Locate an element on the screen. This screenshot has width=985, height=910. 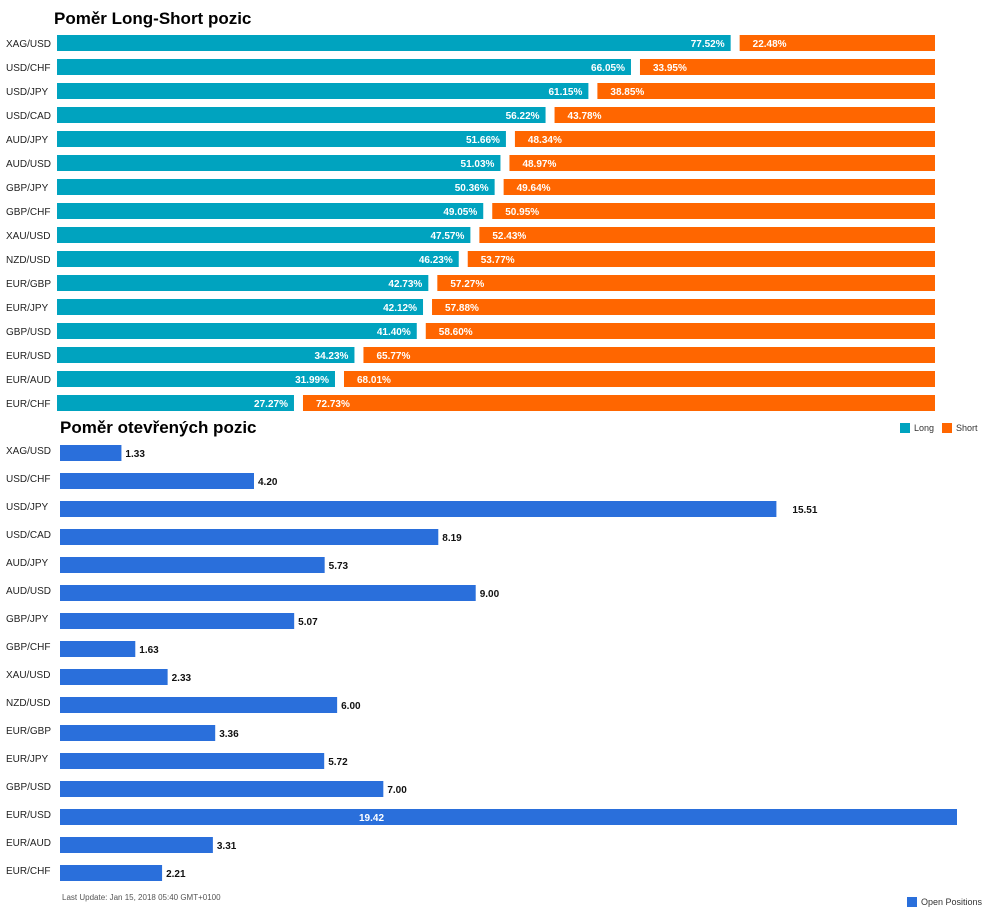
long-bar-eur-gbp is located at coordinates (243, 283).